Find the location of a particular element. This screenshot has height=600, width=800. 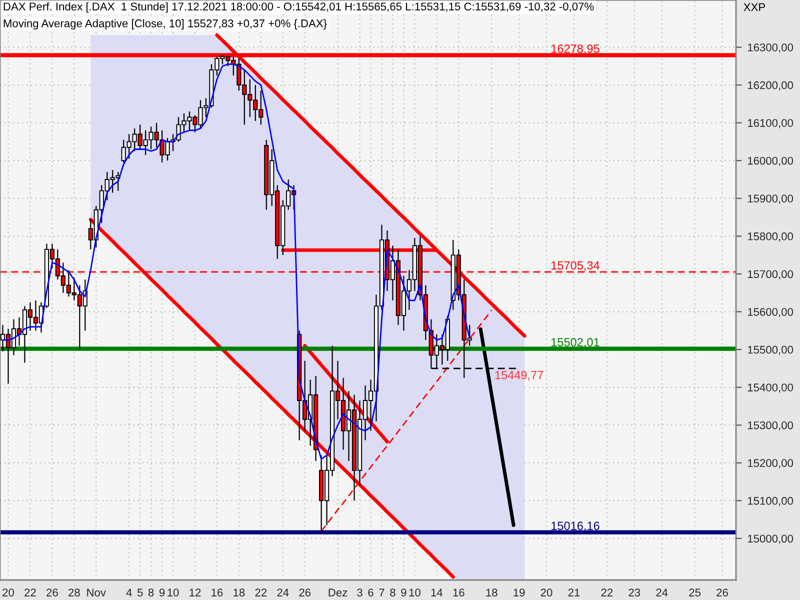

y-tick-label: 15700,00 is located at coordinates (771, 275).